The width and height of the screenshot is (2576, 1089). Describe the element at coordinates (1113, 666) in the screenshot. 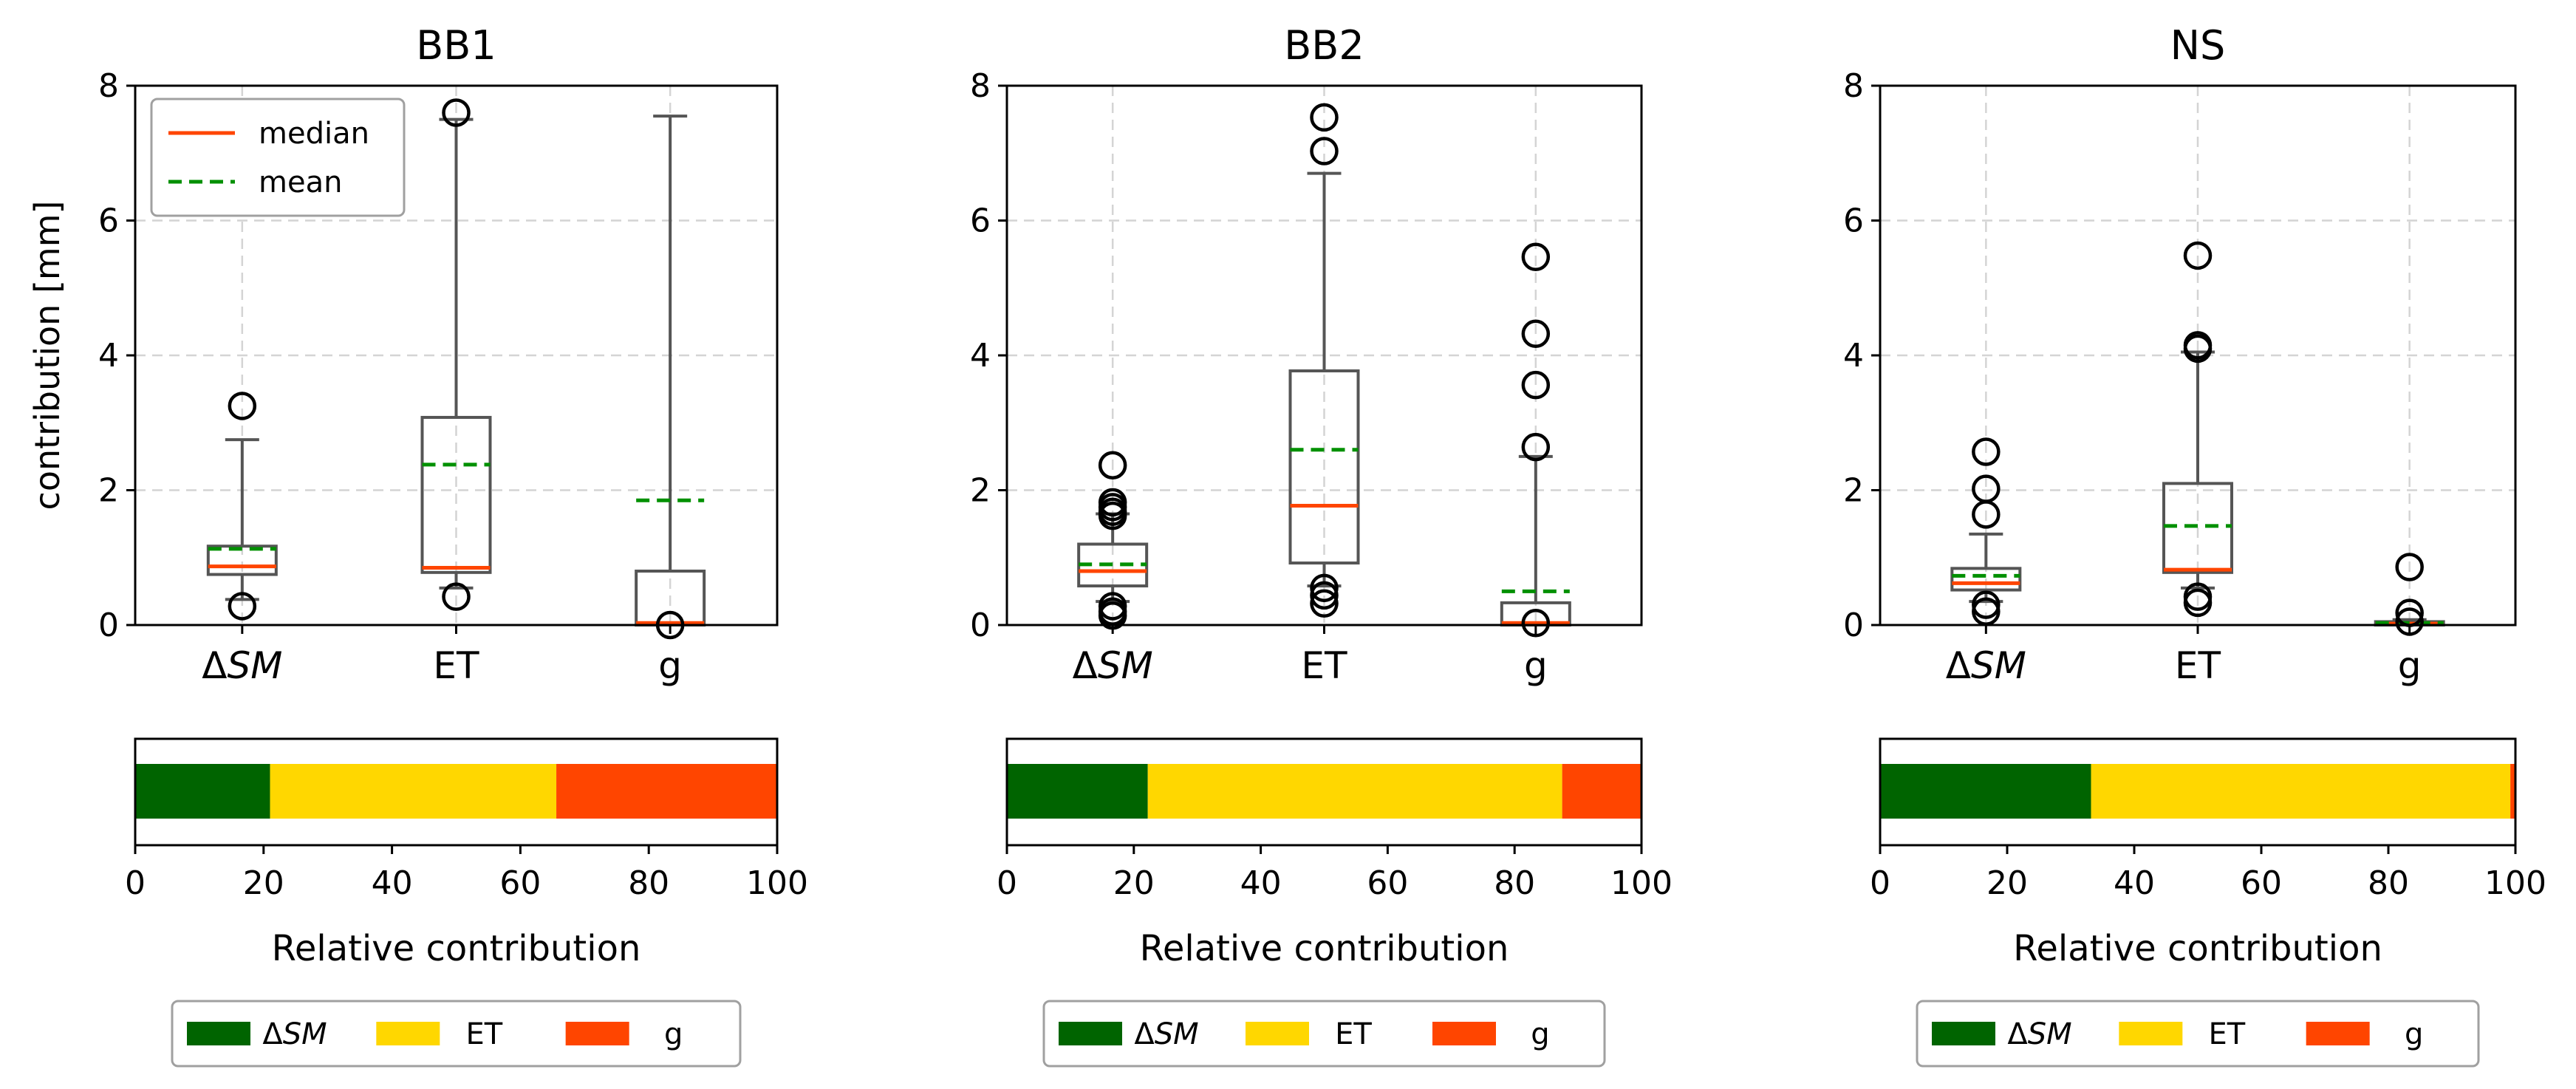

I see `category-label: ΔSM` at that location.